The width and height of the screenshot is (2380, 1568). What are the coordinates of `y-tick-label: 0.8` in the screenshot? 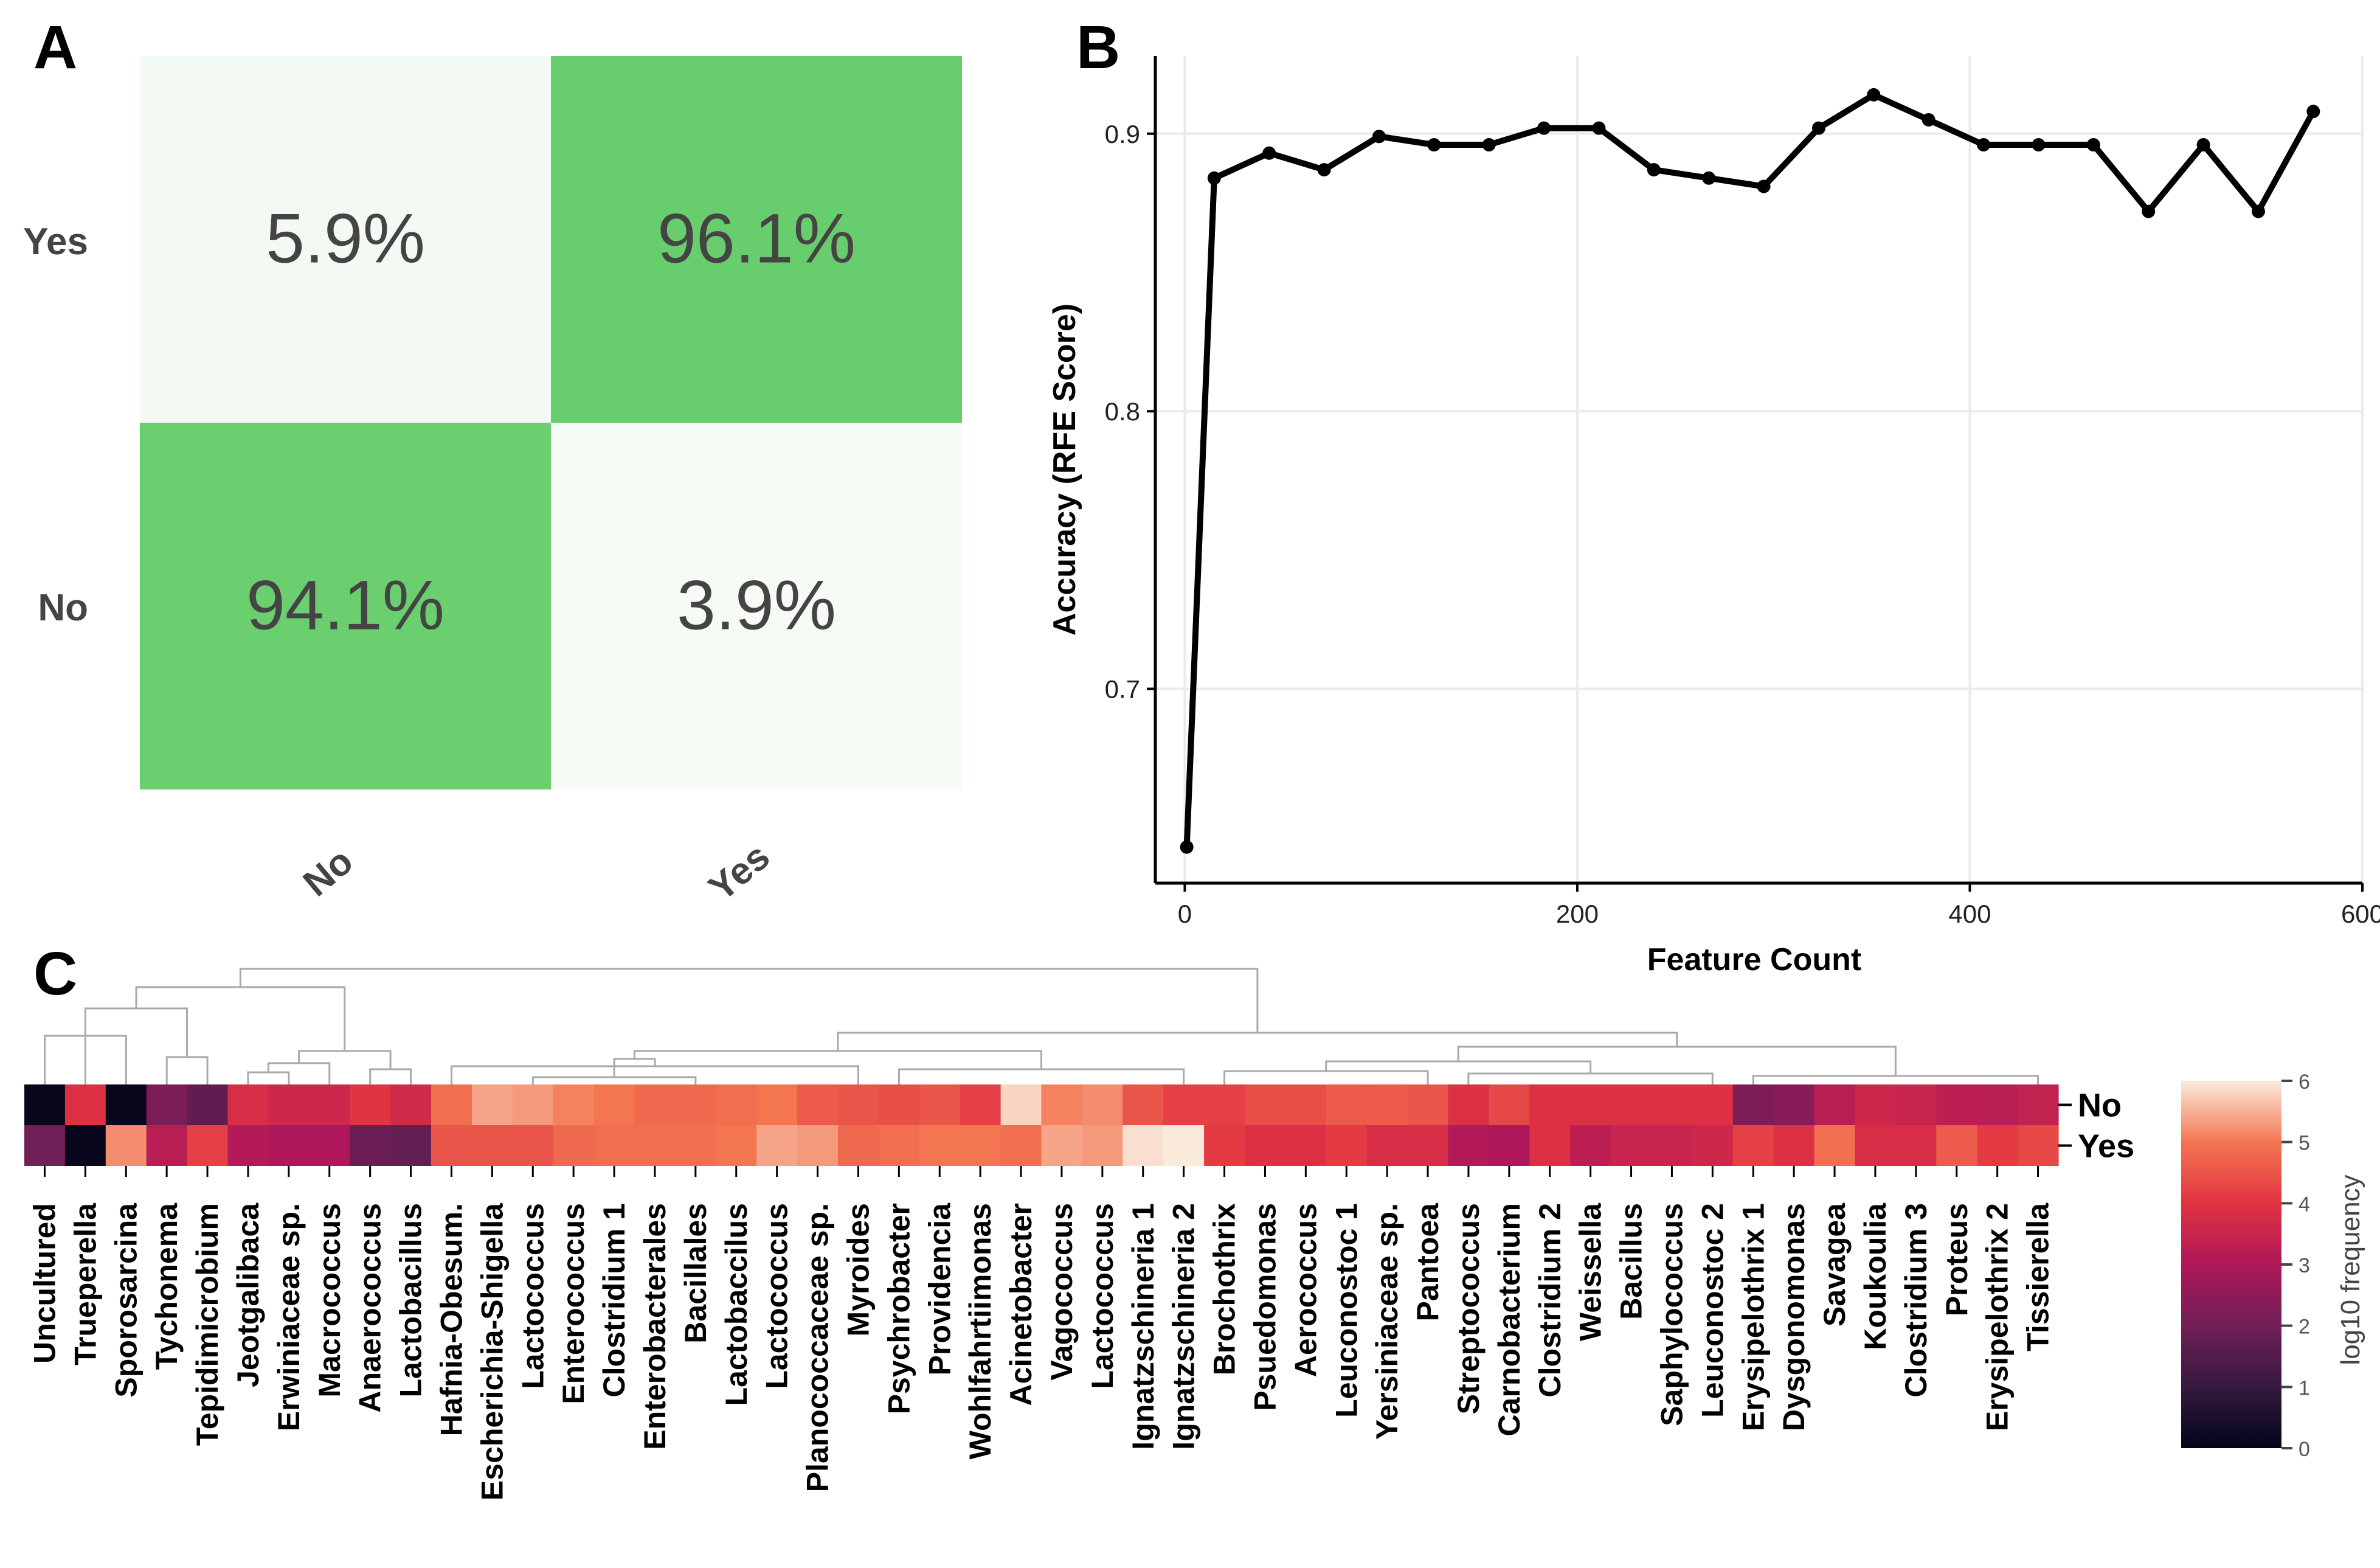 It's located at (1122, 412).